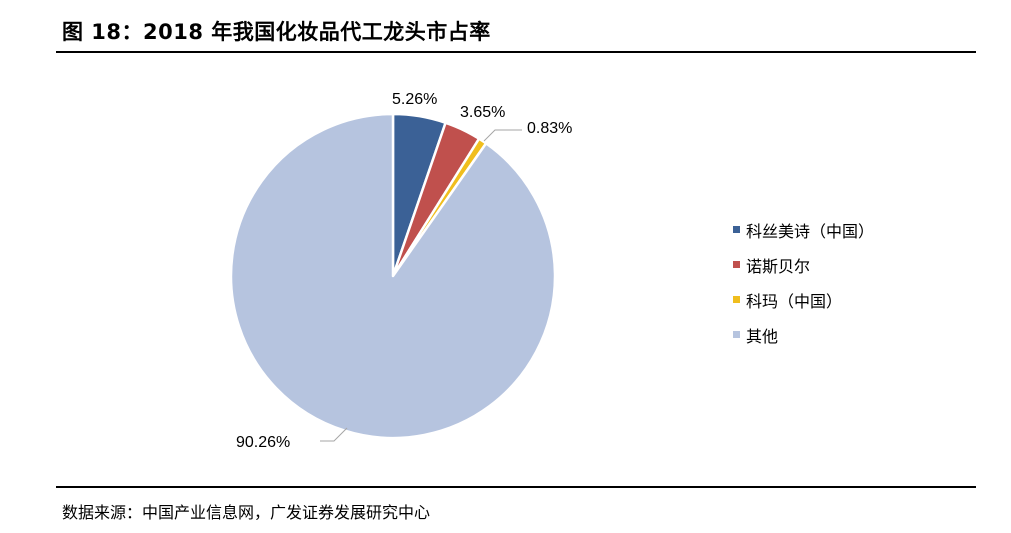 Image resolution: width=1011 pixels, height=533 pixels. What do you see at coordinates (762, 336) in the screenshot?
I see `legend-label: 其他` at bounding box center [762, 336].